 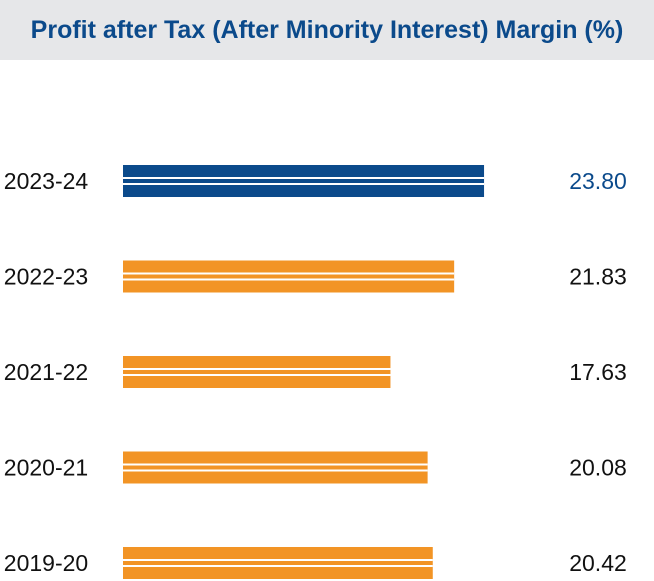 I want to click on value-label-2021-22: 17.63, so click(x=598, y=372).